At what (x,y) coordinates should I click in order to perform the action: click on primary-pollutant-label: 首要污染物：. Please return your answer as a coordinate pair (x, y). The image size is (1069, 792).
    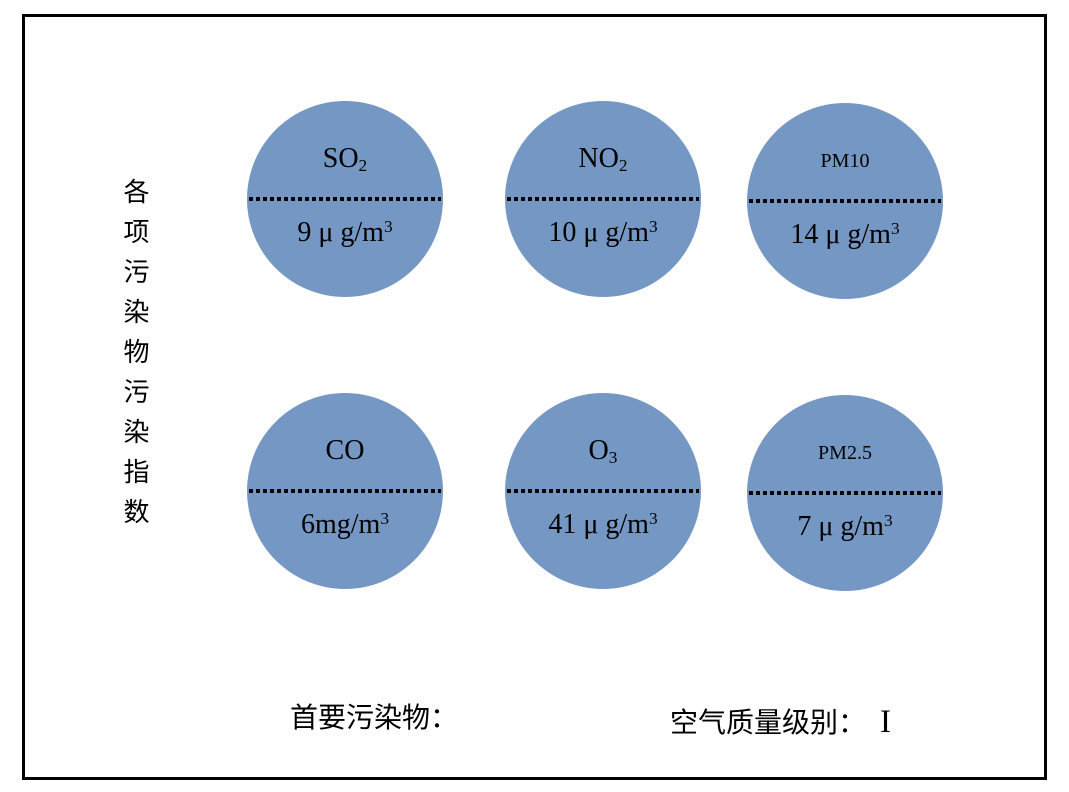
    Looking at the image, I should click on (374, 718).